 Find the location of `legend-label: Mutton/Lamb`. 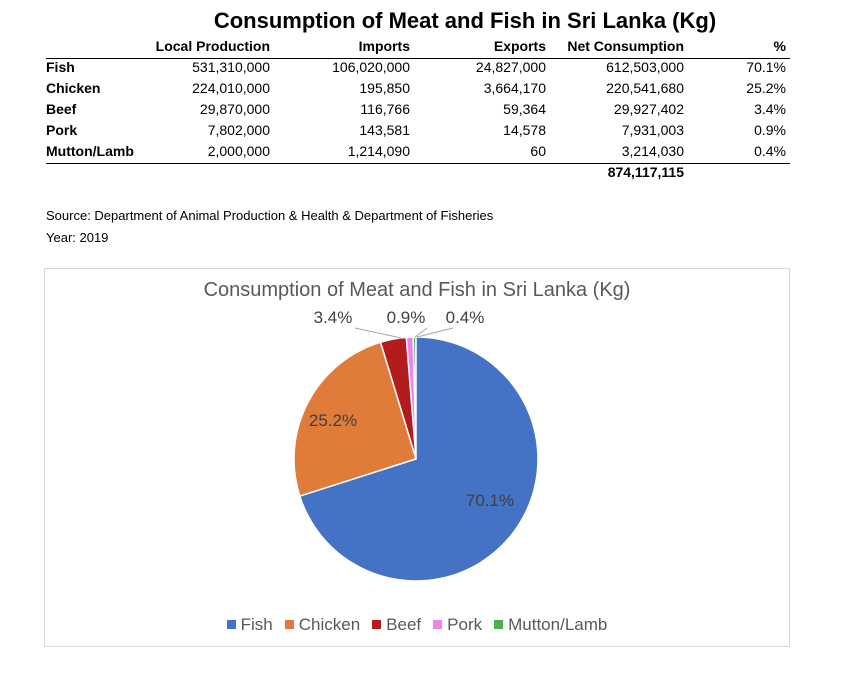

legend-label: Mutton/Lamb is located at coordinates (558, 624).